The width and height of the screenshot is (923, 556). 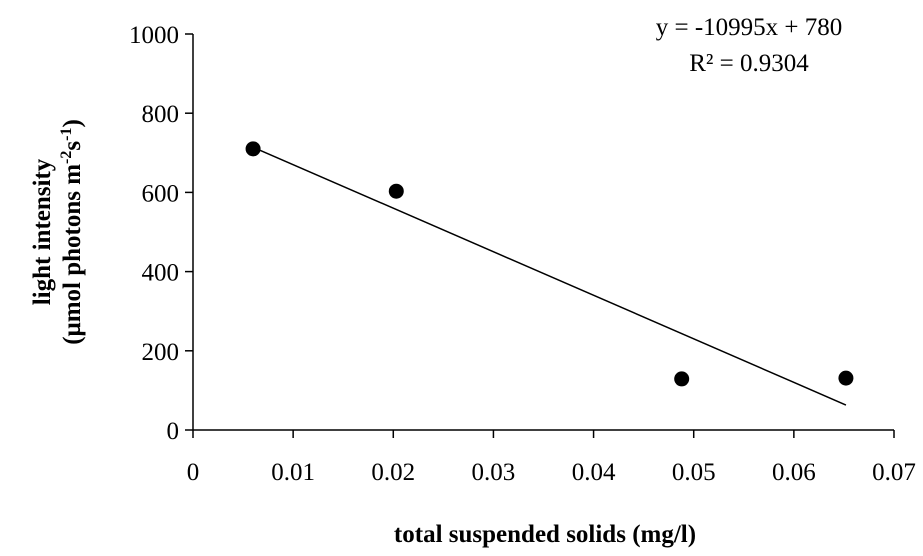 I want to click on y-axis-title-line1: light intensity, so click(x=42, y=231).